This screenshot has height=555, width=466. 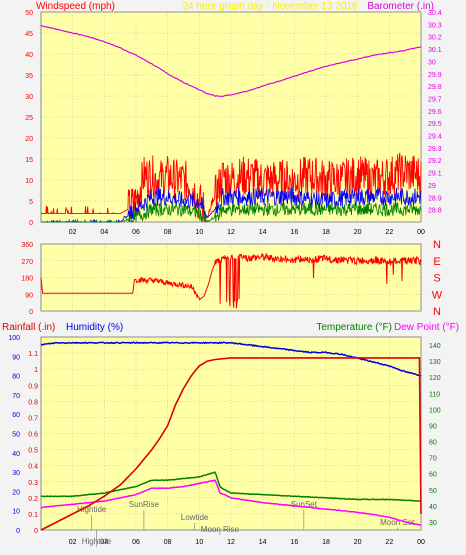 I want to click on wind-direction-line, so click(x=231, y=280).